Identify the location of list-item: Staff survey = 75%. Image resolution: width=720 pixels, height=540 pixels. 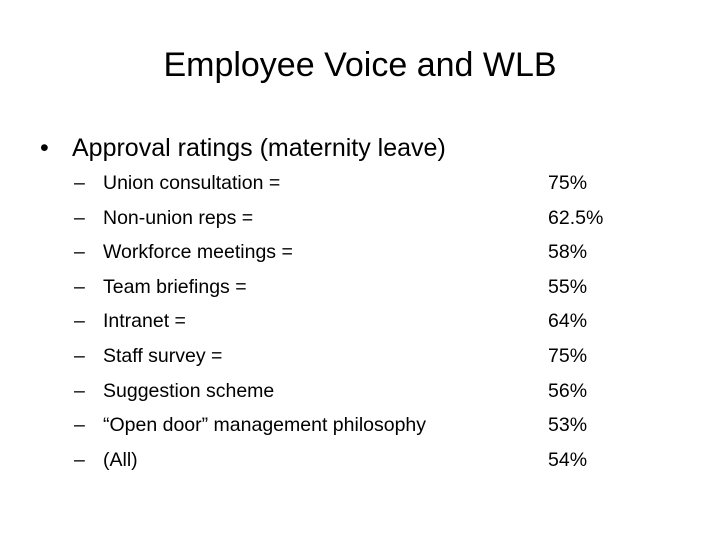
(360, 362).